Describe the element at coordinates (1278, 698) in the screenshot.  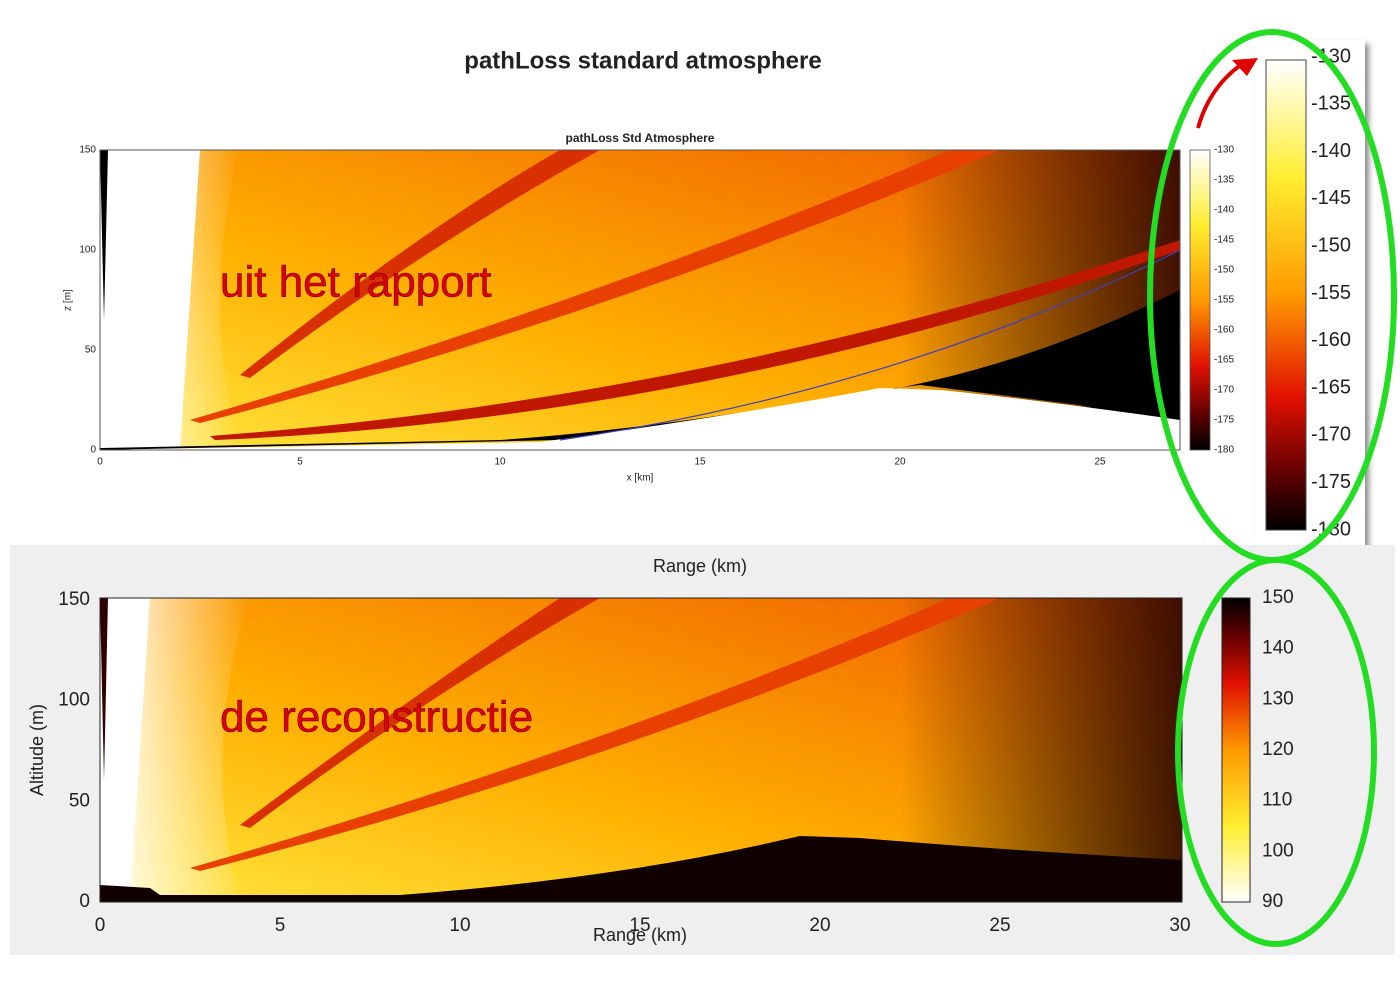
I see `colorbar-tick-label: 130` at that location.